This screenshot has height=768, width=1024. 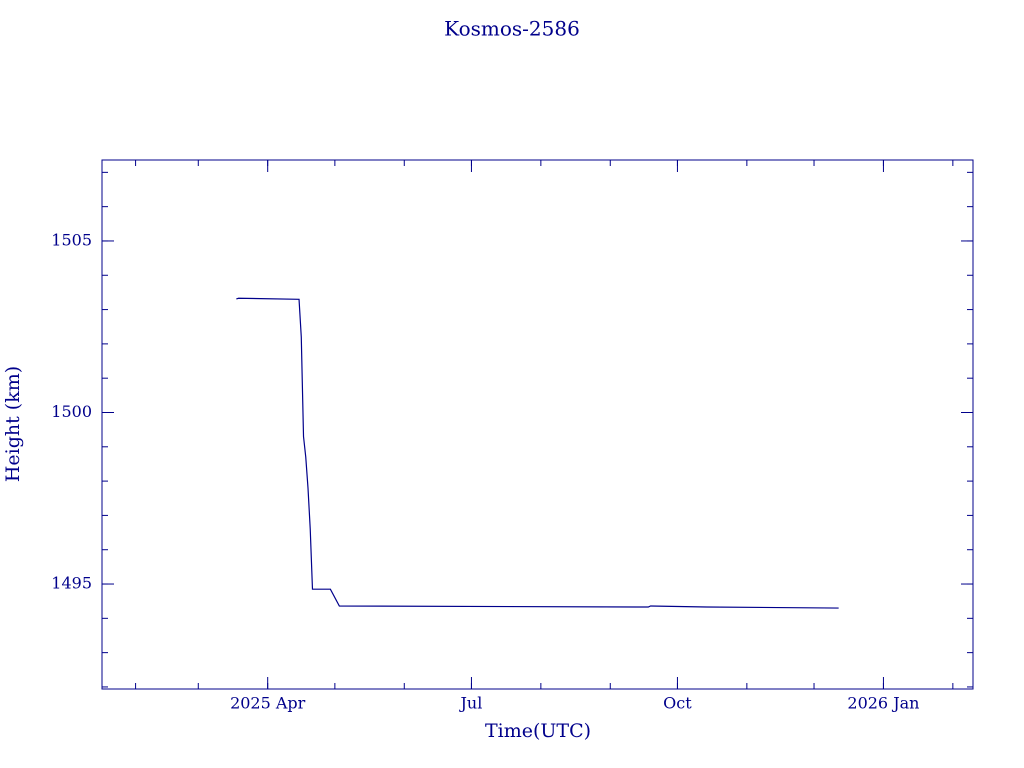 I want to click on x-tick-label: Jul, so click(x=471, y=703).